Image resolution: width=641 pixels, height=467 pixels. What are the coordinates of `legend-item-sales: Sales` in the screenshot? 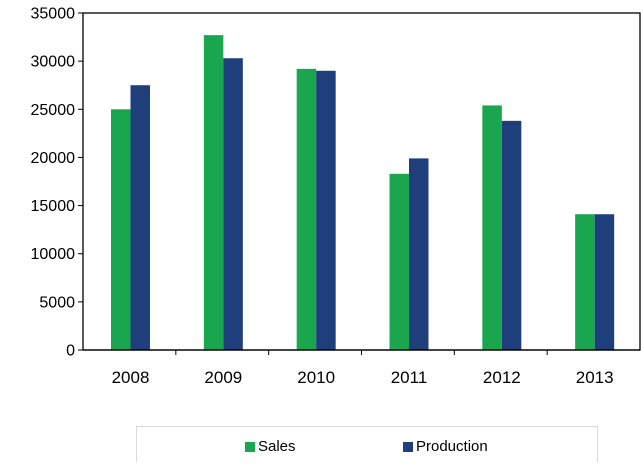 It's located at (270, 446).